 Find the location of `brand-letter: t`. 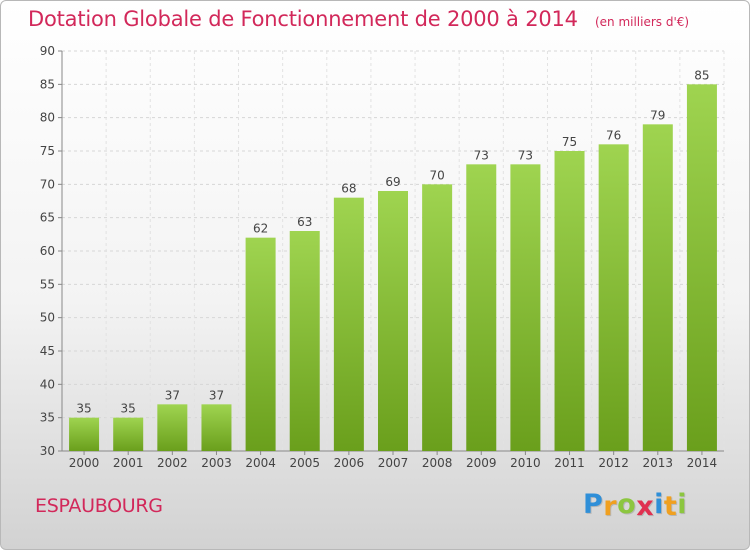

brand-letter: t is located at coordinates (670, 506).